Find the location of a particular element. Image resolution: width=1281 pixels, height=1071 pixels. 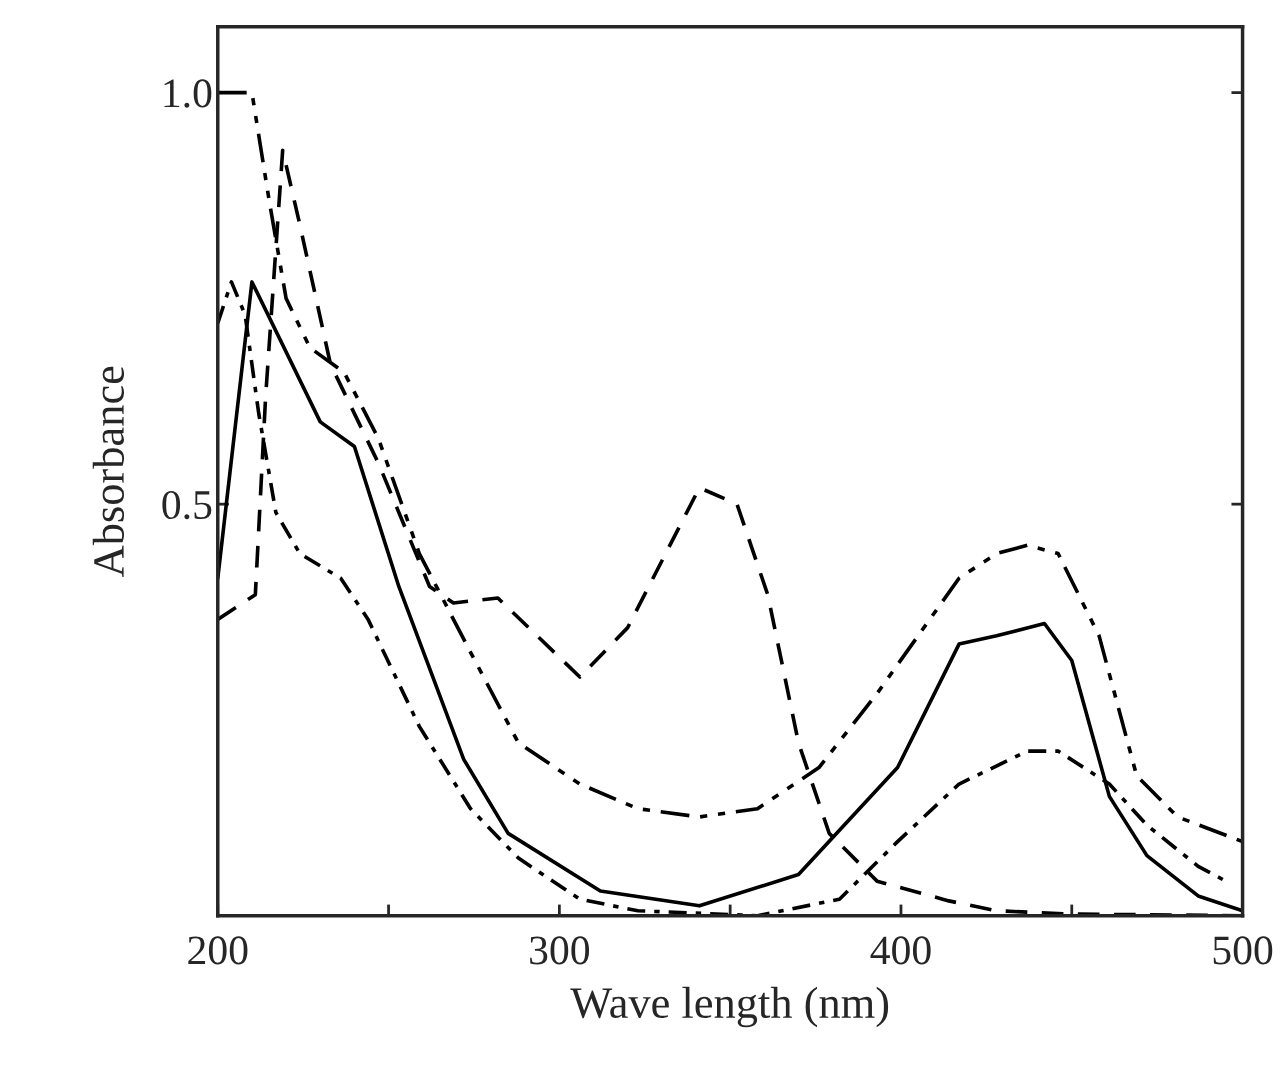

x-tick-label: 500 is located at coordinates (1243, 950).